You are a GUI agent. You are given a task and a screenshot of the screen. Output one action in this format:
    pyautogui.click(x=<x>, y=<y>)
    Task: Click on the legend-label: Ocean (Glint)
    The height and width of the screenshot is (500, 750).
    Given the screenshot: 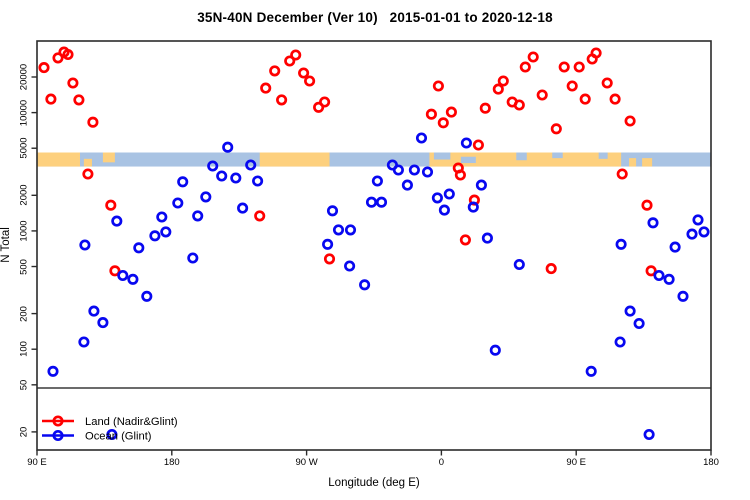 What is the action you would take?
    pyautogui.click(x=118, y=437)
    